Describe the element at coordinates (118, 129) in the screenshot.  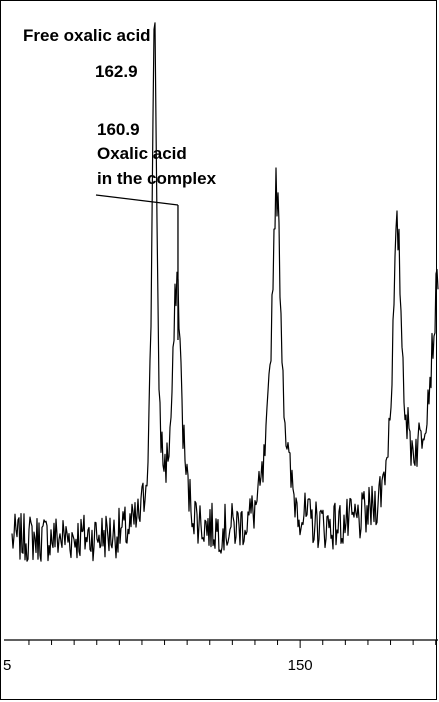
I see `annotation-peak-160-9: 160.9` at that location.